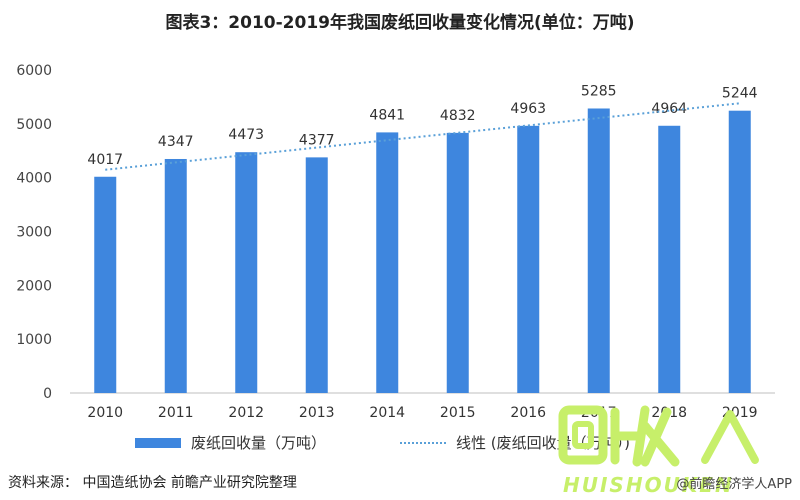  What do you see at coordinates (387, 413) in the screenshot?
I see `x-tick-label: 2014` at bounding box center [387, 413].